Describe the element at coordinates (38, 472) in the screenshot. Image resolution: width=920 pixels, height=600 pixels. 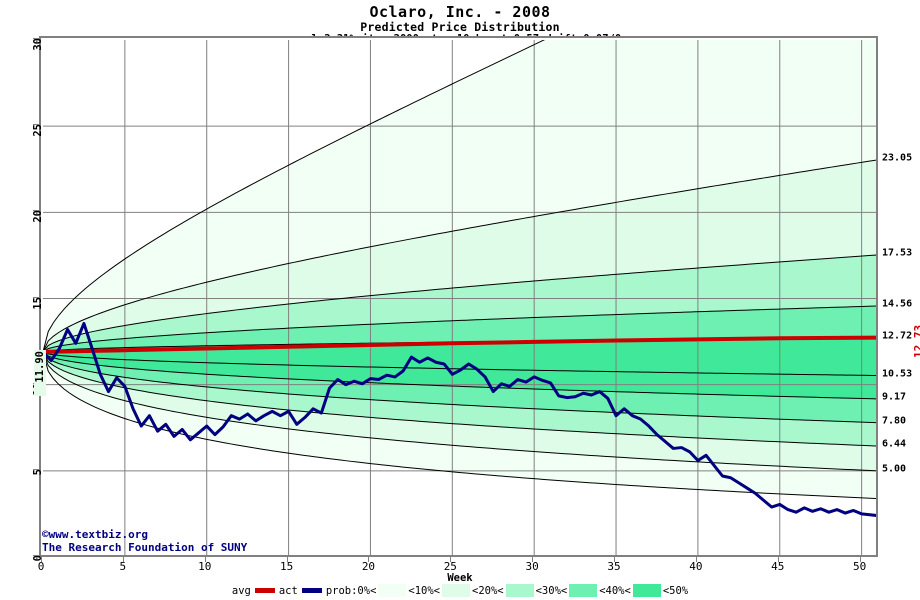
I see `y-tick-5: 5` at that location.